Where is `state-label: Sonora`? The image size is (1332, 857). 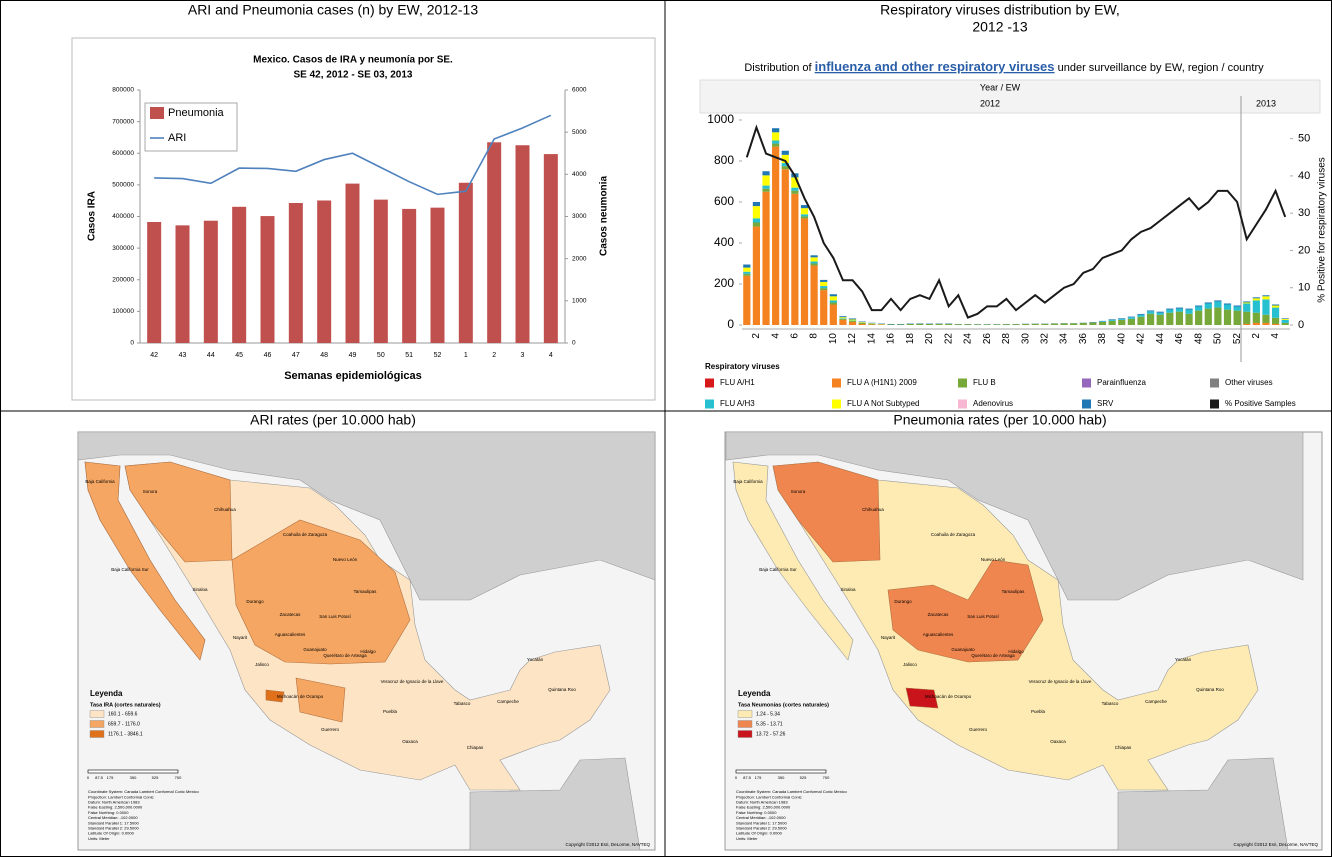
state-label: Sonora is located at coordinates (150, 491).